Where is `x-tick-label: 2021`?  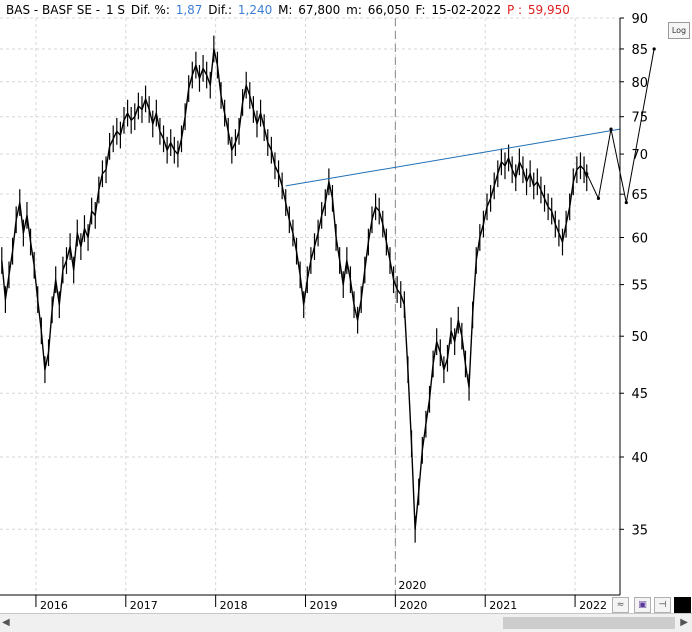
x-tick-label: 2021 is located at coordinates (503, 605).